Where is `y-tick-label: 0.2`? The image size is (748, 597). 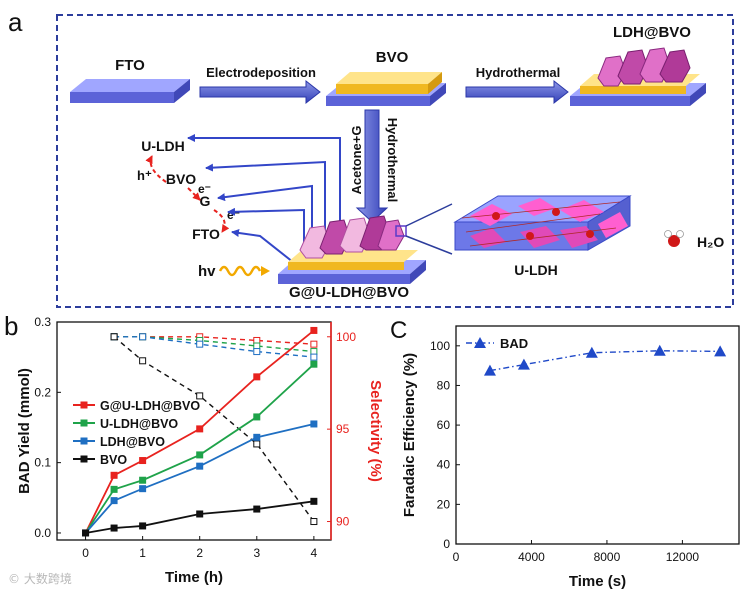 y-tick-label: 0.2 is located at coordinates (42, 392).